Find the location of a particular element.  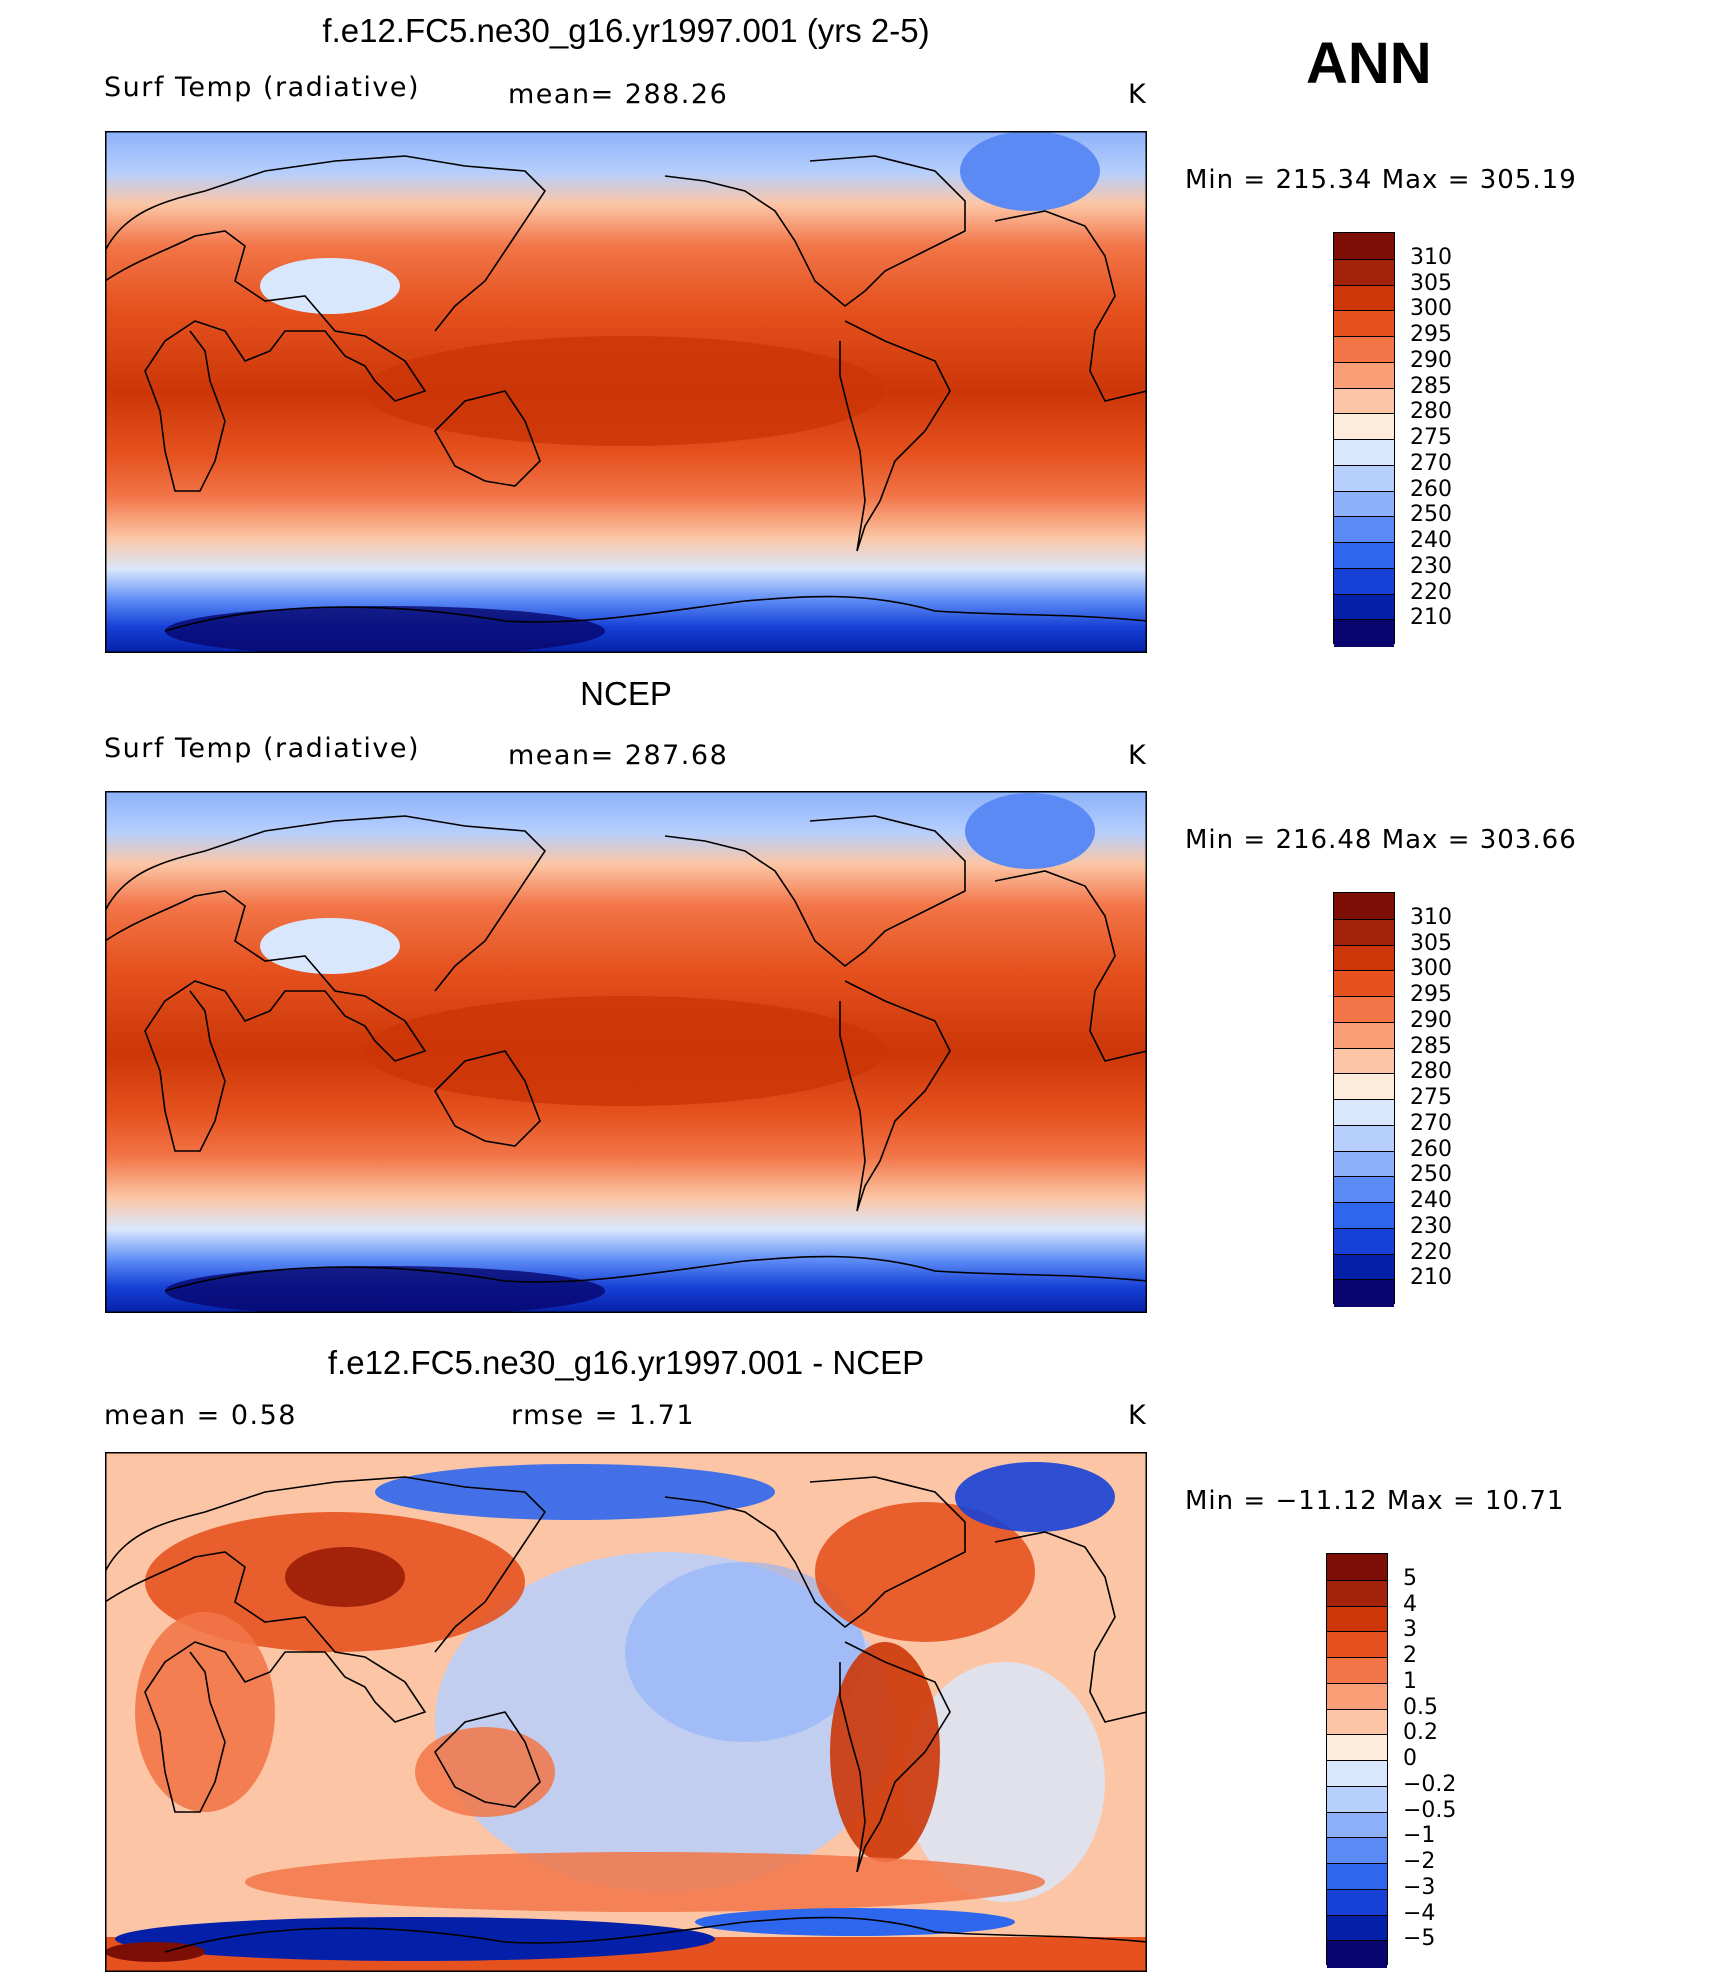

colorbar-tick-label: 300 is located at coordinates (1431, 969).